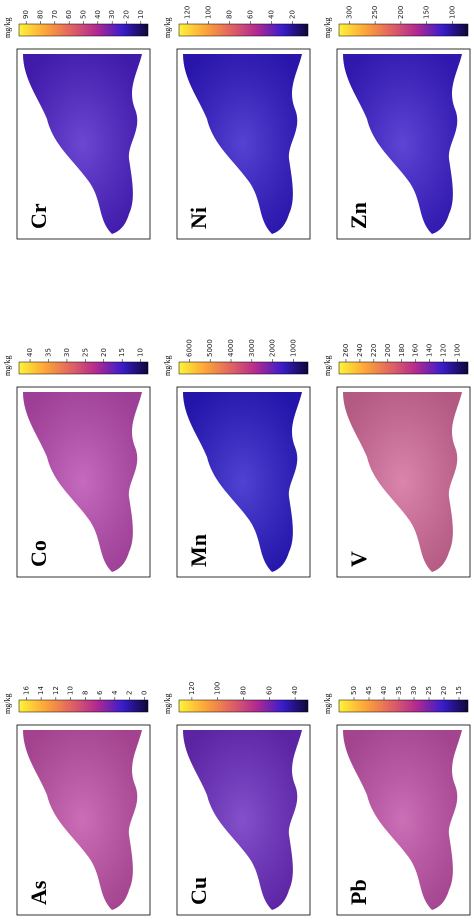  What do you see at coordinates (26, 690) in the screenshot?
I see `colorbar-tick-label: 16` at bounding box center [26, 690].